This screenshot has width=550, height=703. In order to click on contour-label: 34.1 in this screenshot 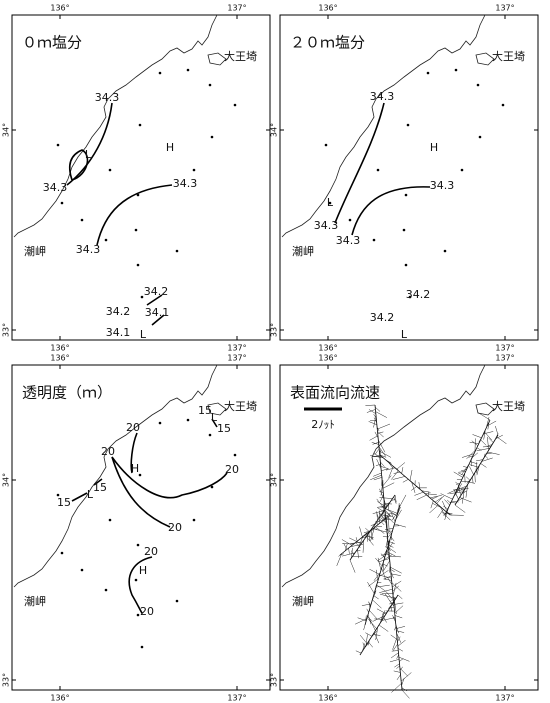, I will do `click(157, 312)`.